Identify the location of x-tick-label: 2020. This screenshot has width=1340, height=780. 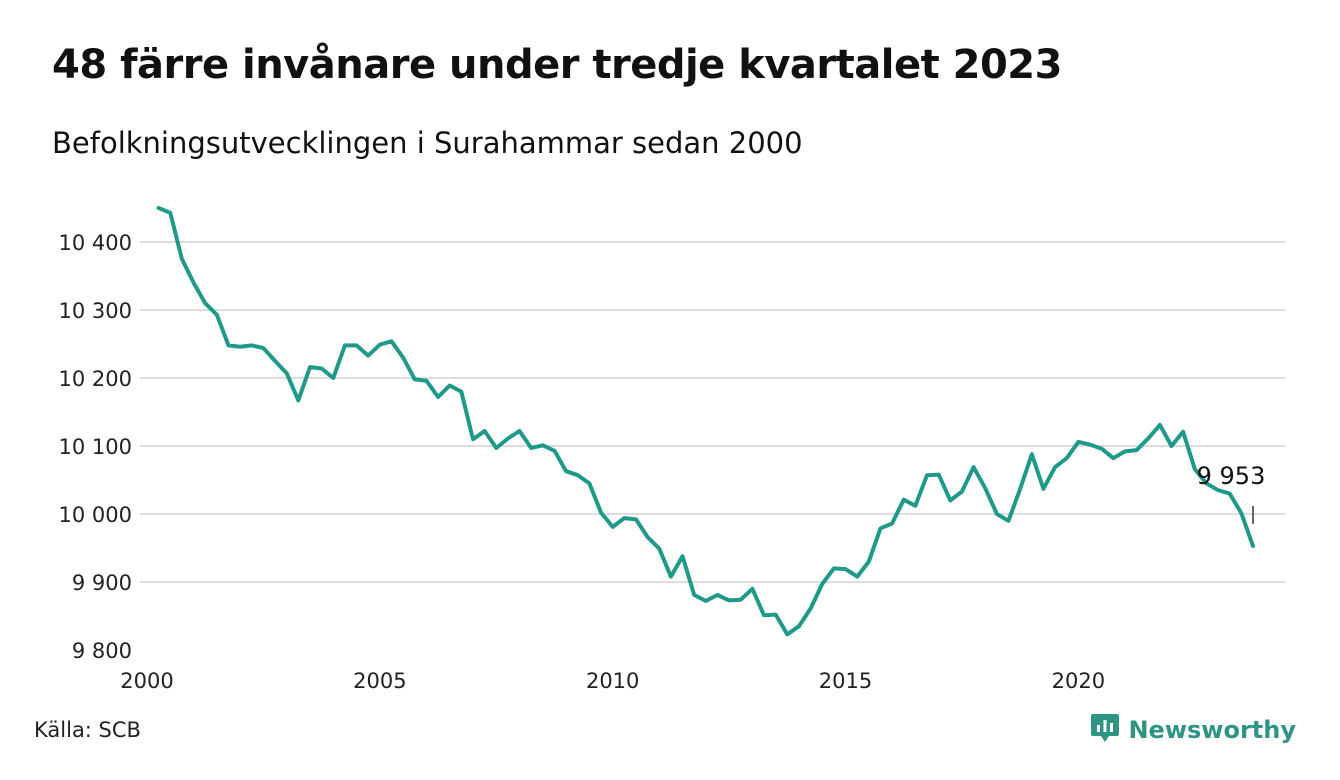
(1078, 681).